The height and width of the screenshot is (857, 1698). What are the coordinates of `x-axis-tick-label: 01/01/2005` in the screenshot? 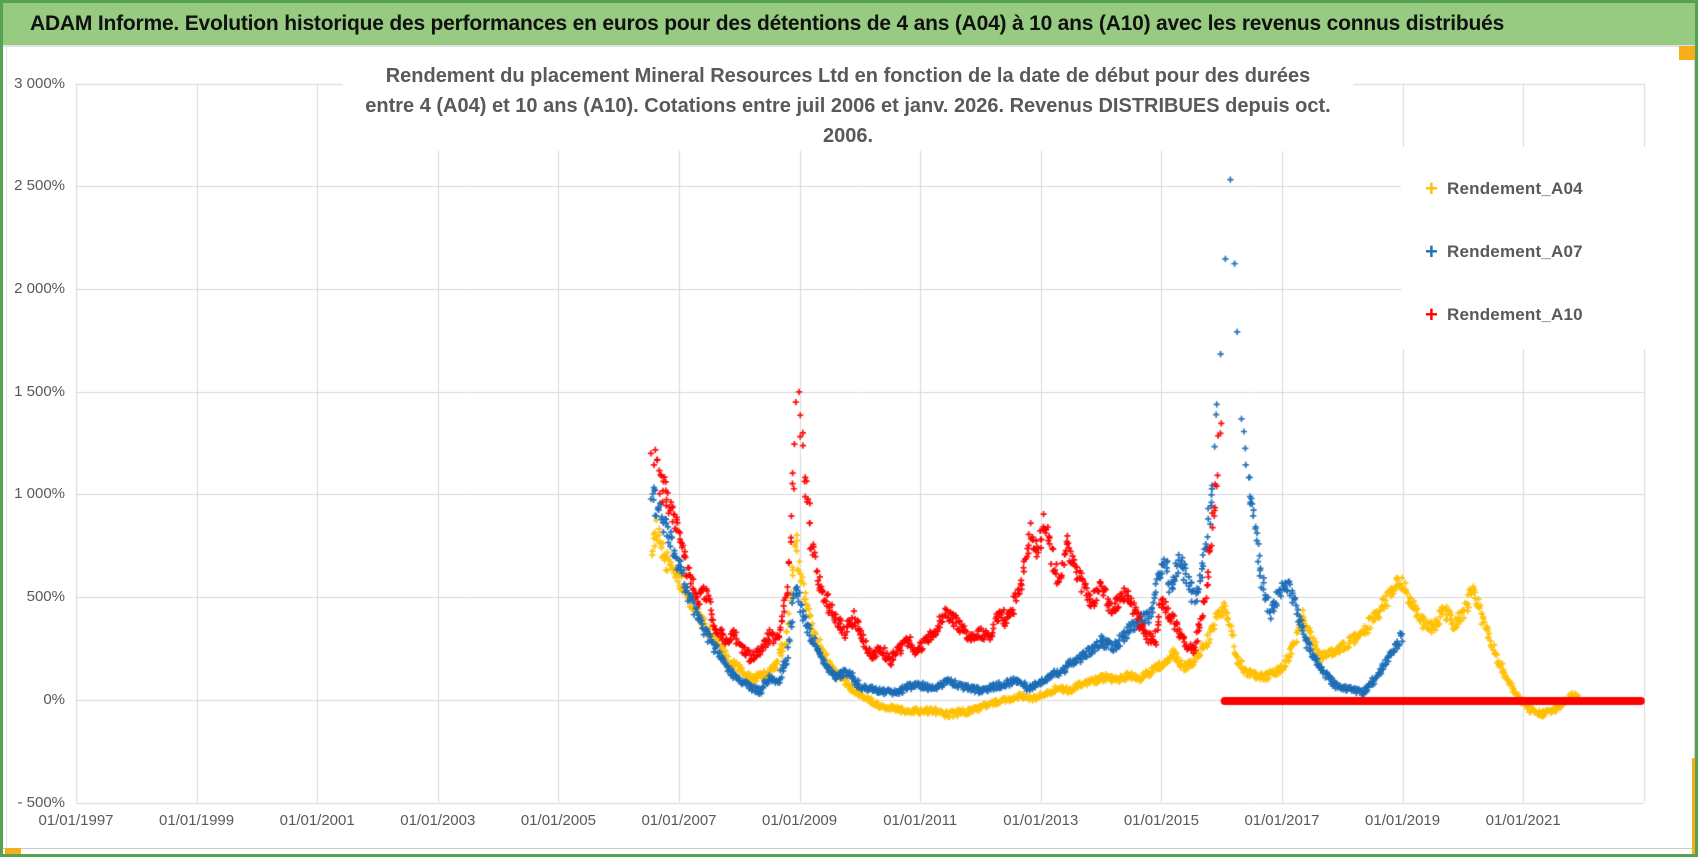 It's located at (558, 820).